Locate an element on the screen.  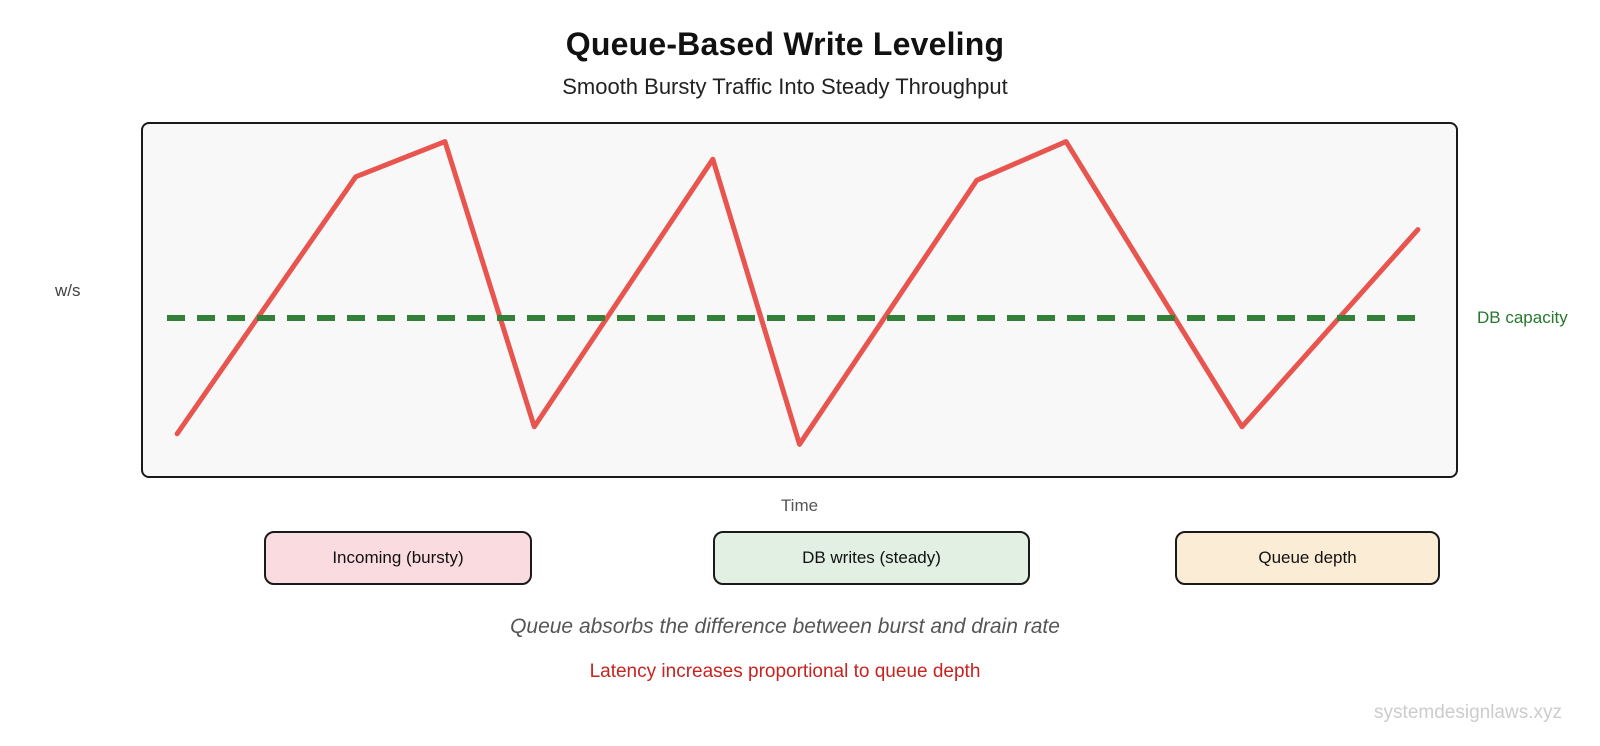
legend-item-incoming-label: Incoming (bursty) is located at coordinates (398, 557).